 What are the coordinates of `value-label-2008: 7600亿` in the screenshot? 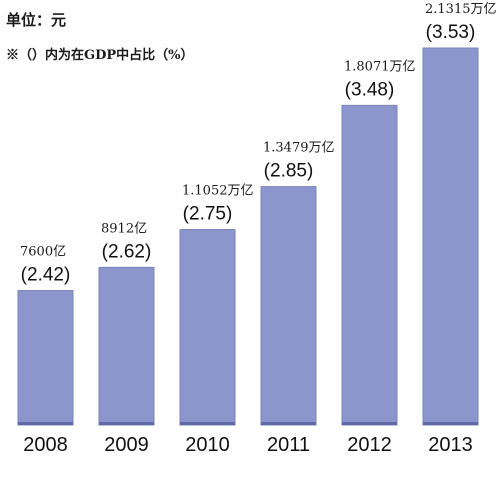 It's located at (43, 252).